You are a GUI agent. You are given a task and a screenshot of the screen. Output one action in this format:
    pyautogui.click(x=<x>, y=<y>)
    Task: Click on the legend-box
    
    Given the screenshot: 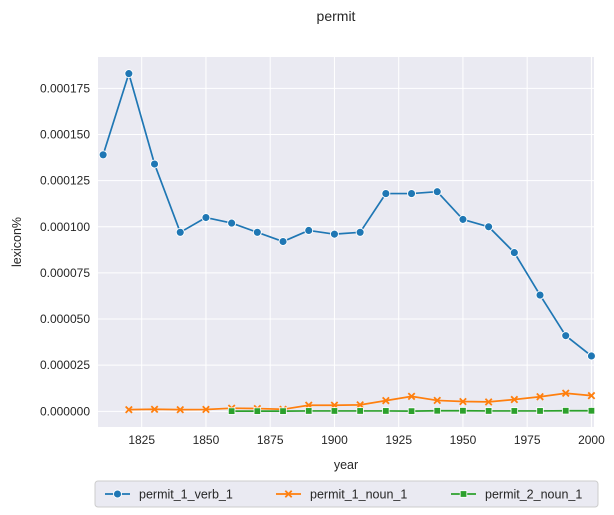 What is the action you would take?
    pyautogui.click(x=346, y=494)
    